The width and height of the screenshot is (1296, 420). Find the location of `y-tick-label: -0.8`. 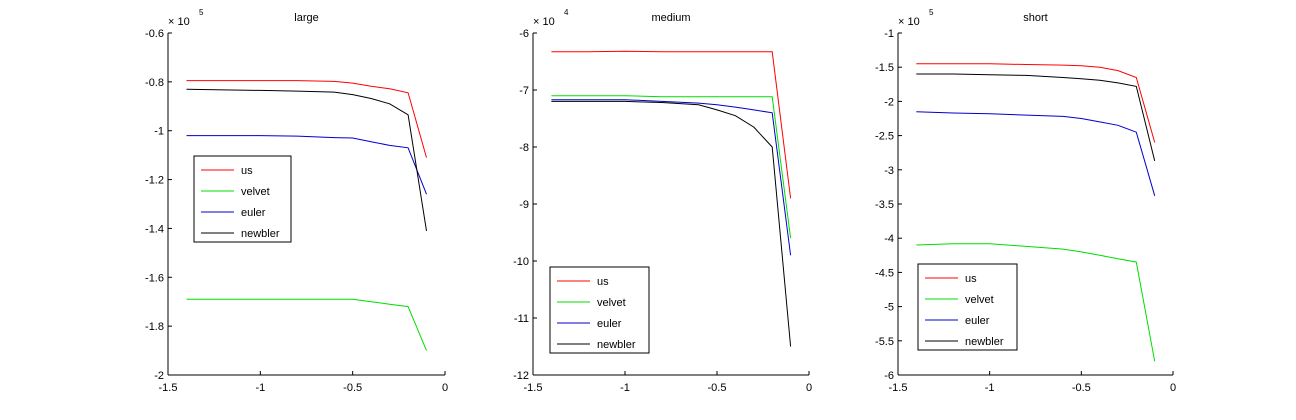

y-tick-label: -0.8 is located at coordinates (154, 83).